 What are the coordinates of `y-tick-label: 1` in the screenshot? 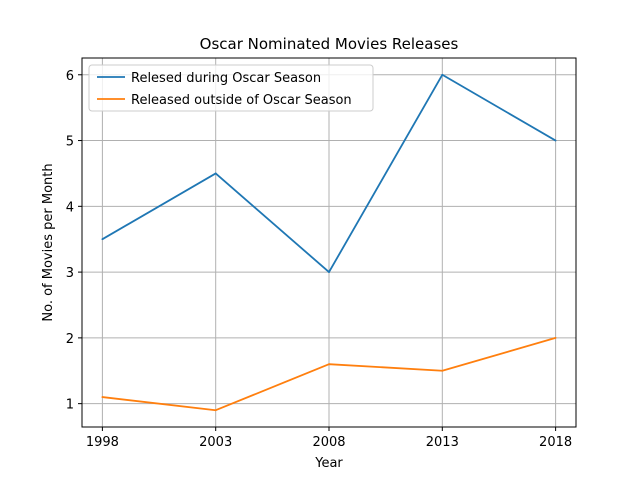 It's located at (70, 405).